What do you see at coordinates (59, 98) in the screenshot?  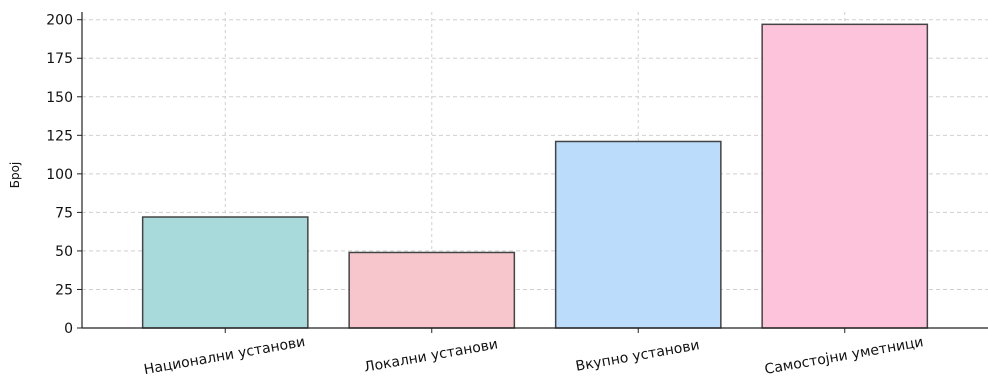 I see `y-tick-label: 150` at bounding box center [59, 98].